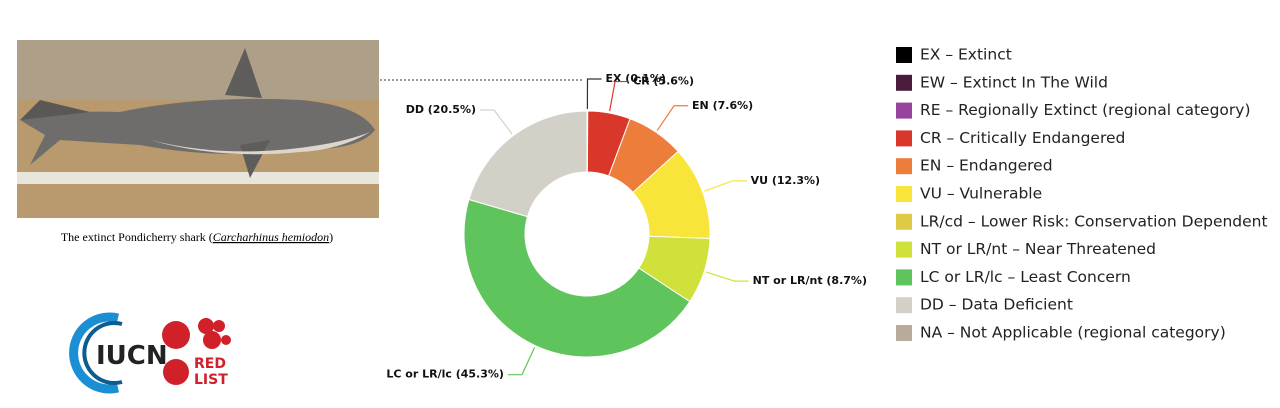 This screenshot has height=408, width=1280. Describe the element at coordinates (810, 280) in the screenshot. I see `slice-label: NT or LR/nt (8.7%)` at that location.